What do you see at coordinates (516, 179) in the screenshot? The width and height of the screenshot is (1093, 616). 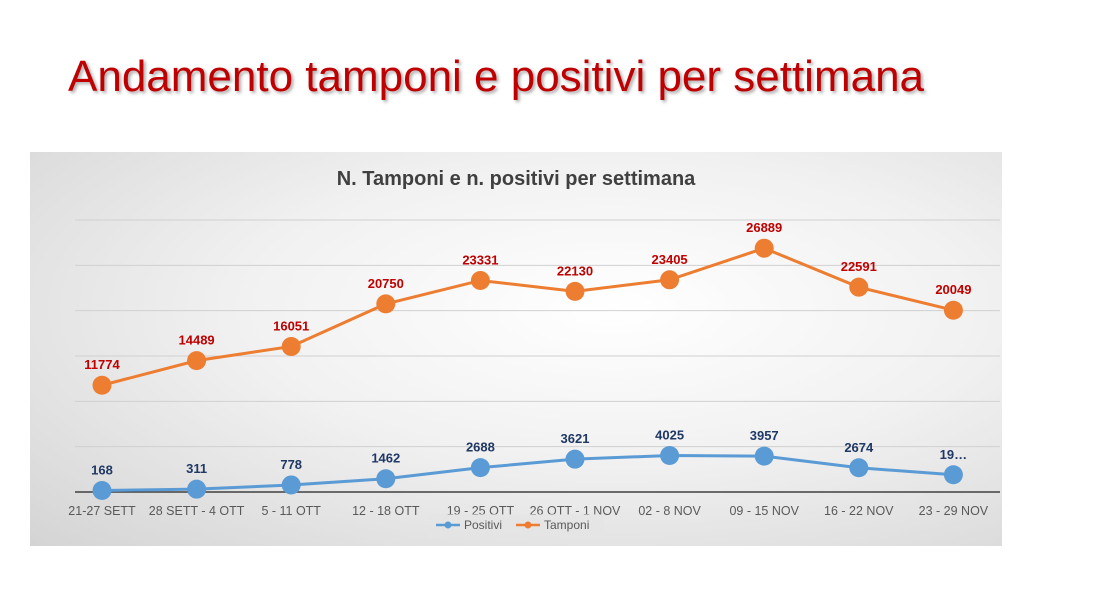 I see `chart-title: N. Tamponi e n. positivi per settimana` at bounding box center [516, 179].